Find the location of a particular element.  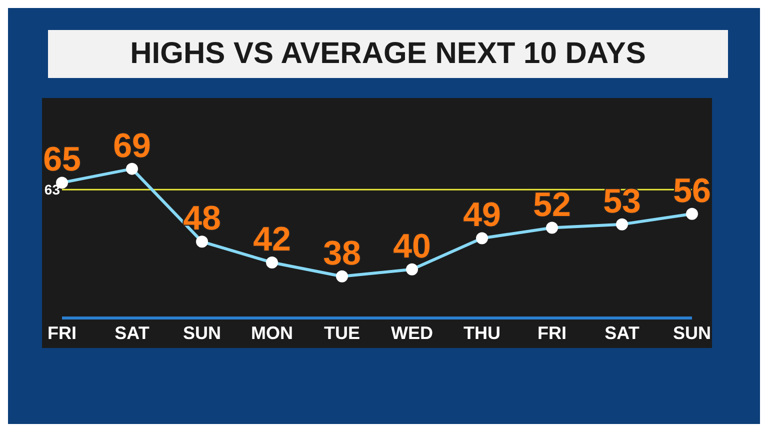

data-label: 53 is located at coordinates (622, 201).